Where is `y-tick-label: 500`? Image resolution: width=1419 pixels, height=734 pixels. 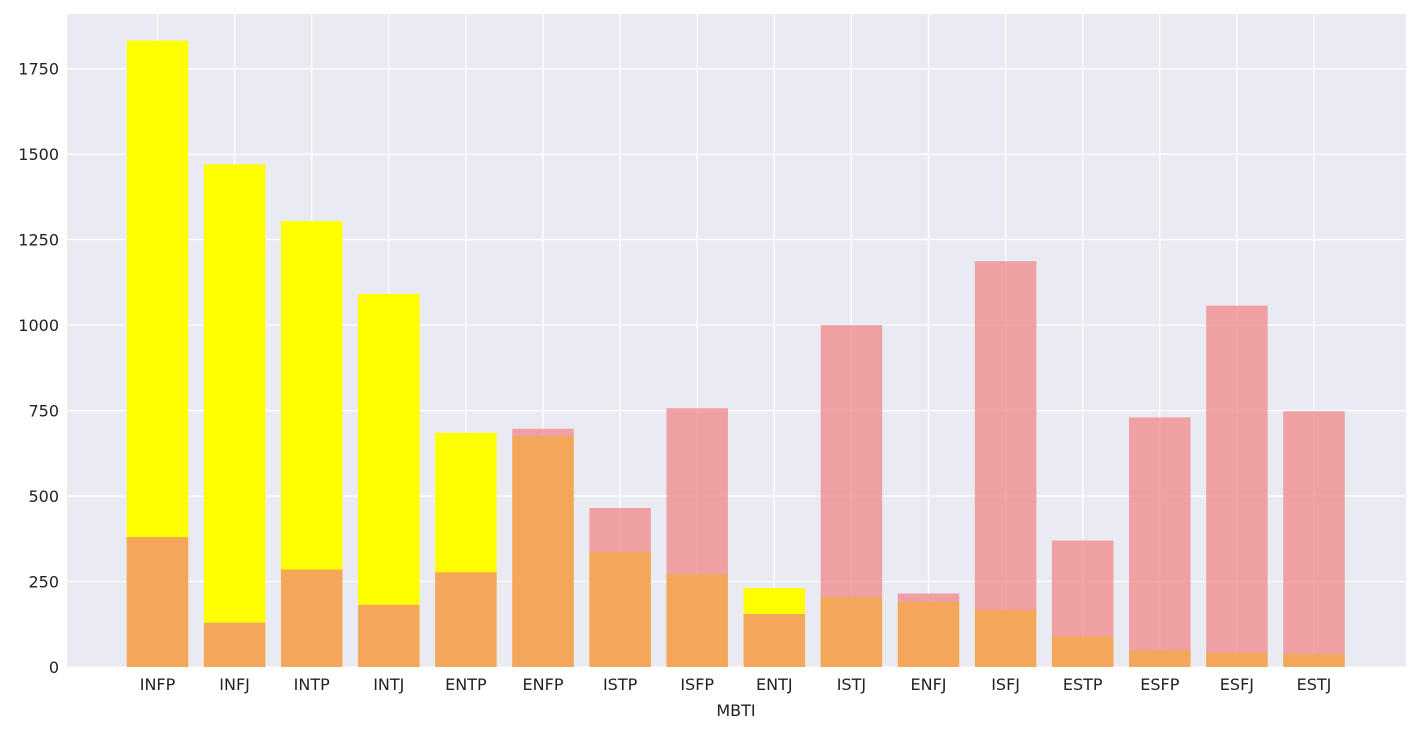
y-tick-label: 500 is located at coordinates (43, 496).